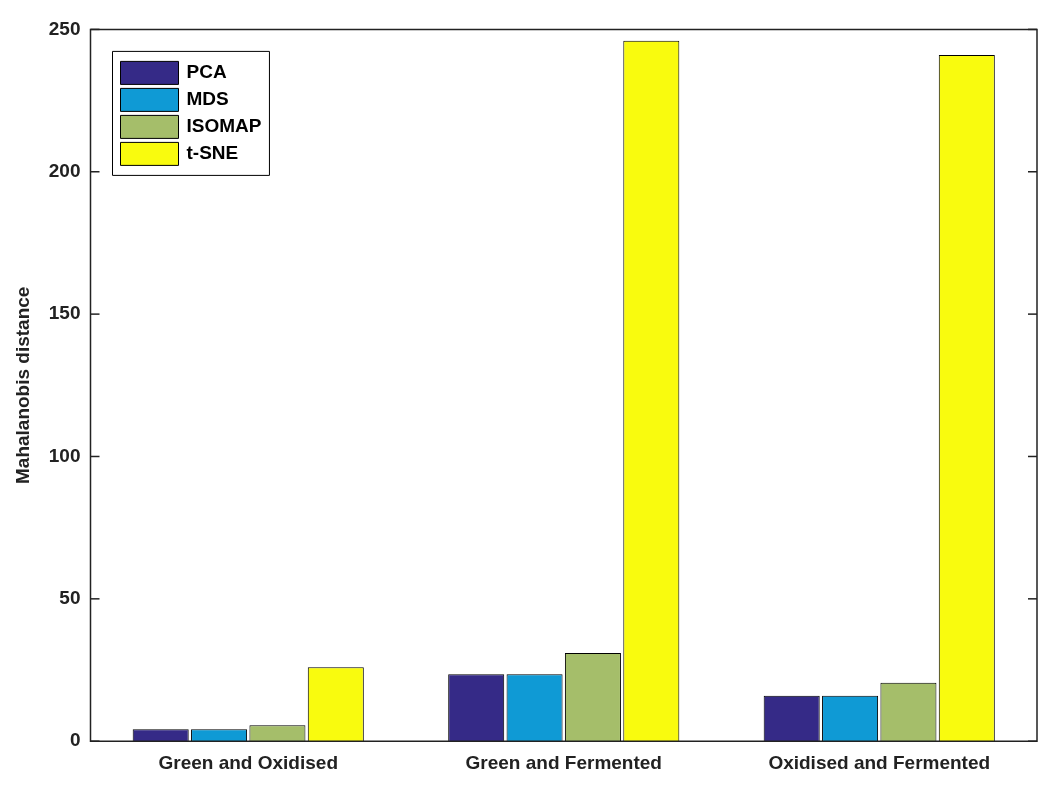 The image size is (1047, 786). What do you see at coordinates (64, 455) in the screenshot?
I see `y-tick-label: 100` at bounding box center [64, 455].